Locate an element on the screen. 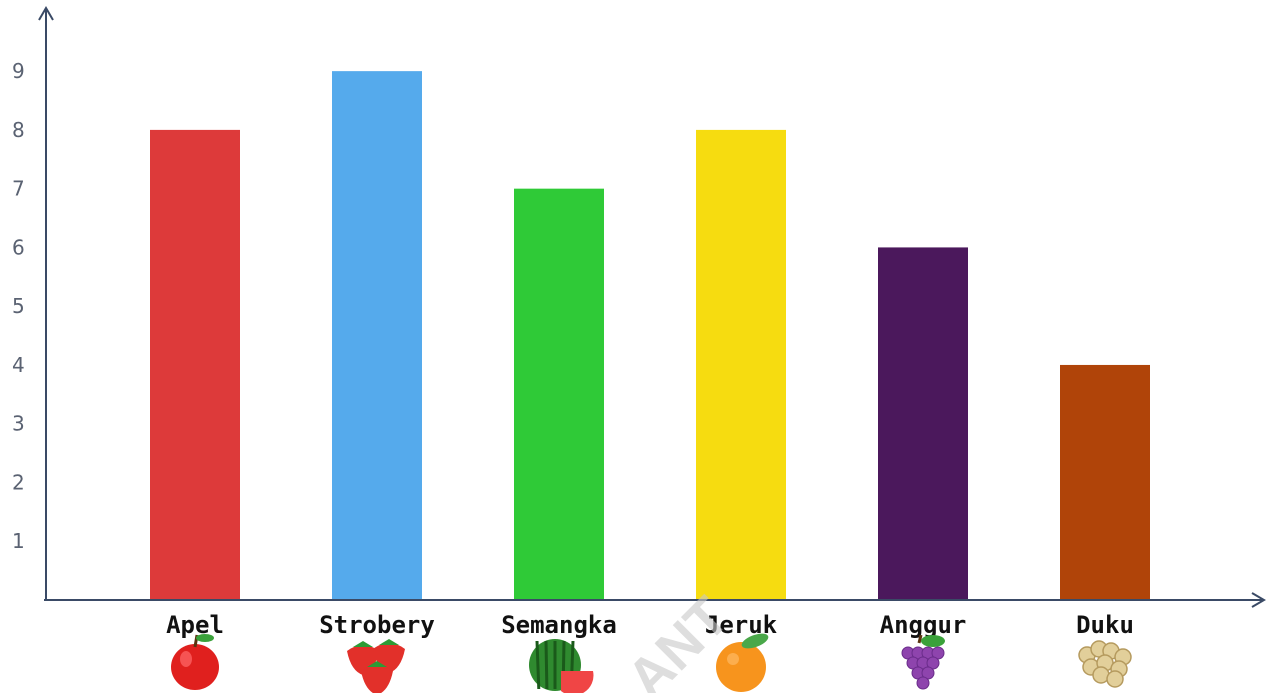 Image resolution: width=1266 pixels, height=693 pixels. apple-icon is located at coordinates (195, 662).